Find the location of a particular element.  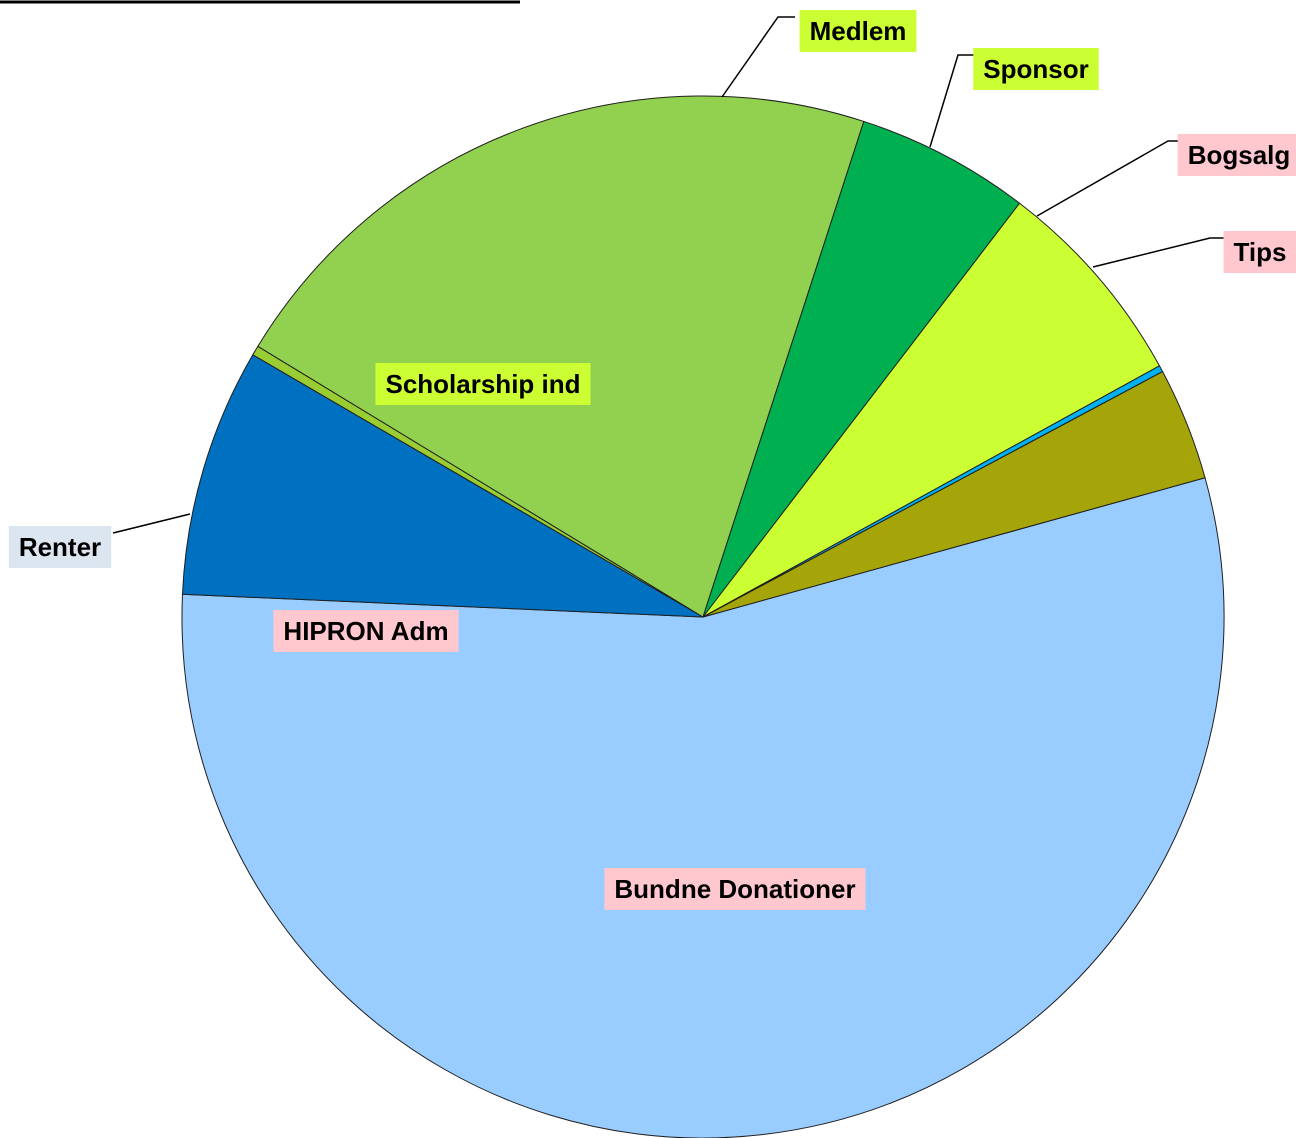

data-label-renter: Renter is located at coordinates (60, 547).